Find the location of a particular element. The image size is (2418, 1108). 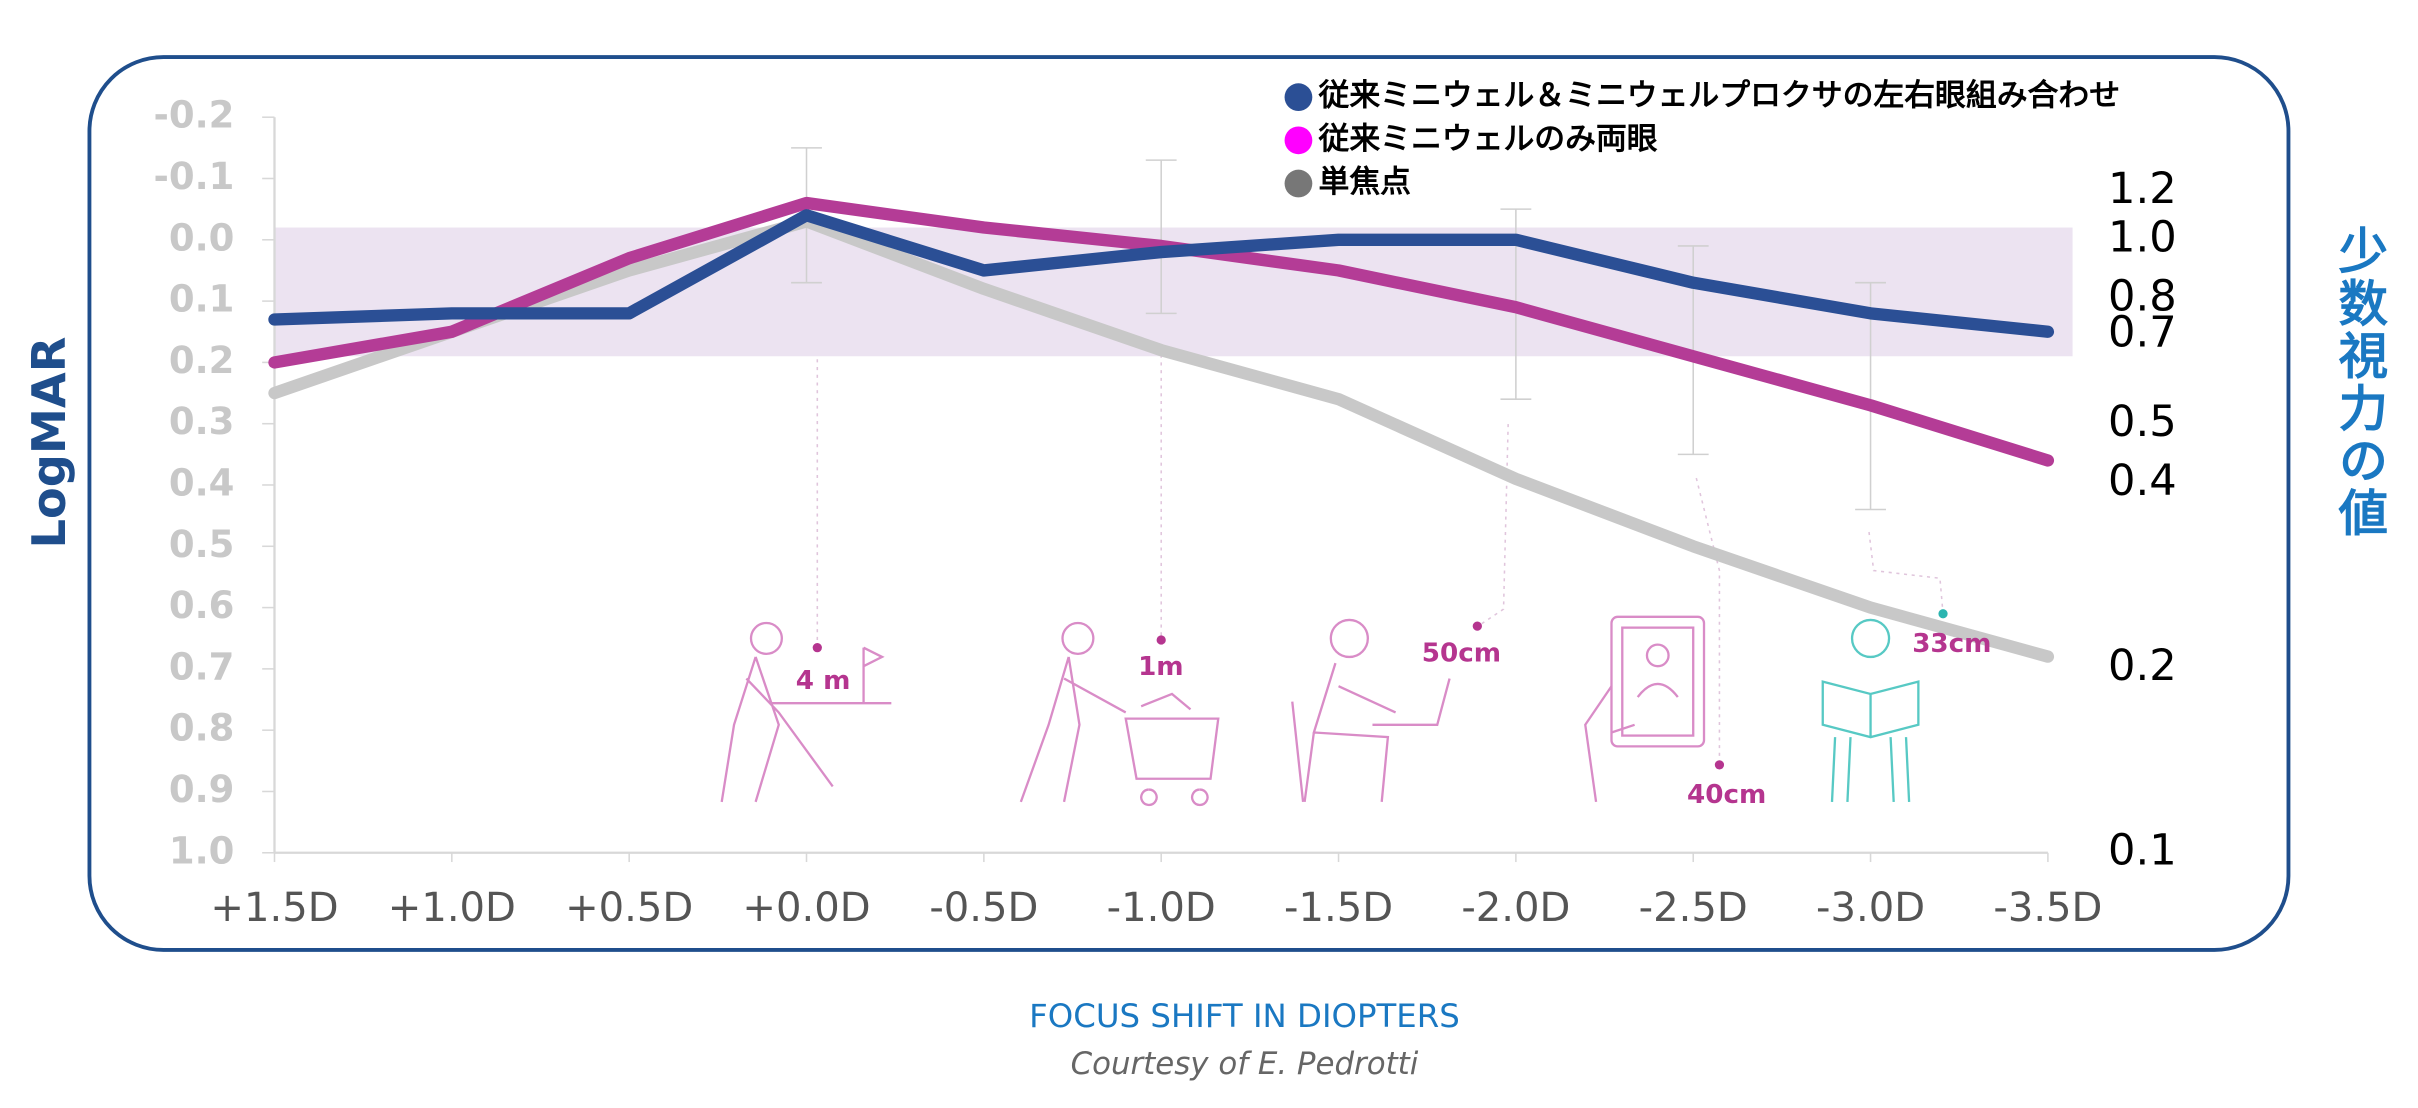

y-tick-label: 0.4 is located at coordinates (202, 482).